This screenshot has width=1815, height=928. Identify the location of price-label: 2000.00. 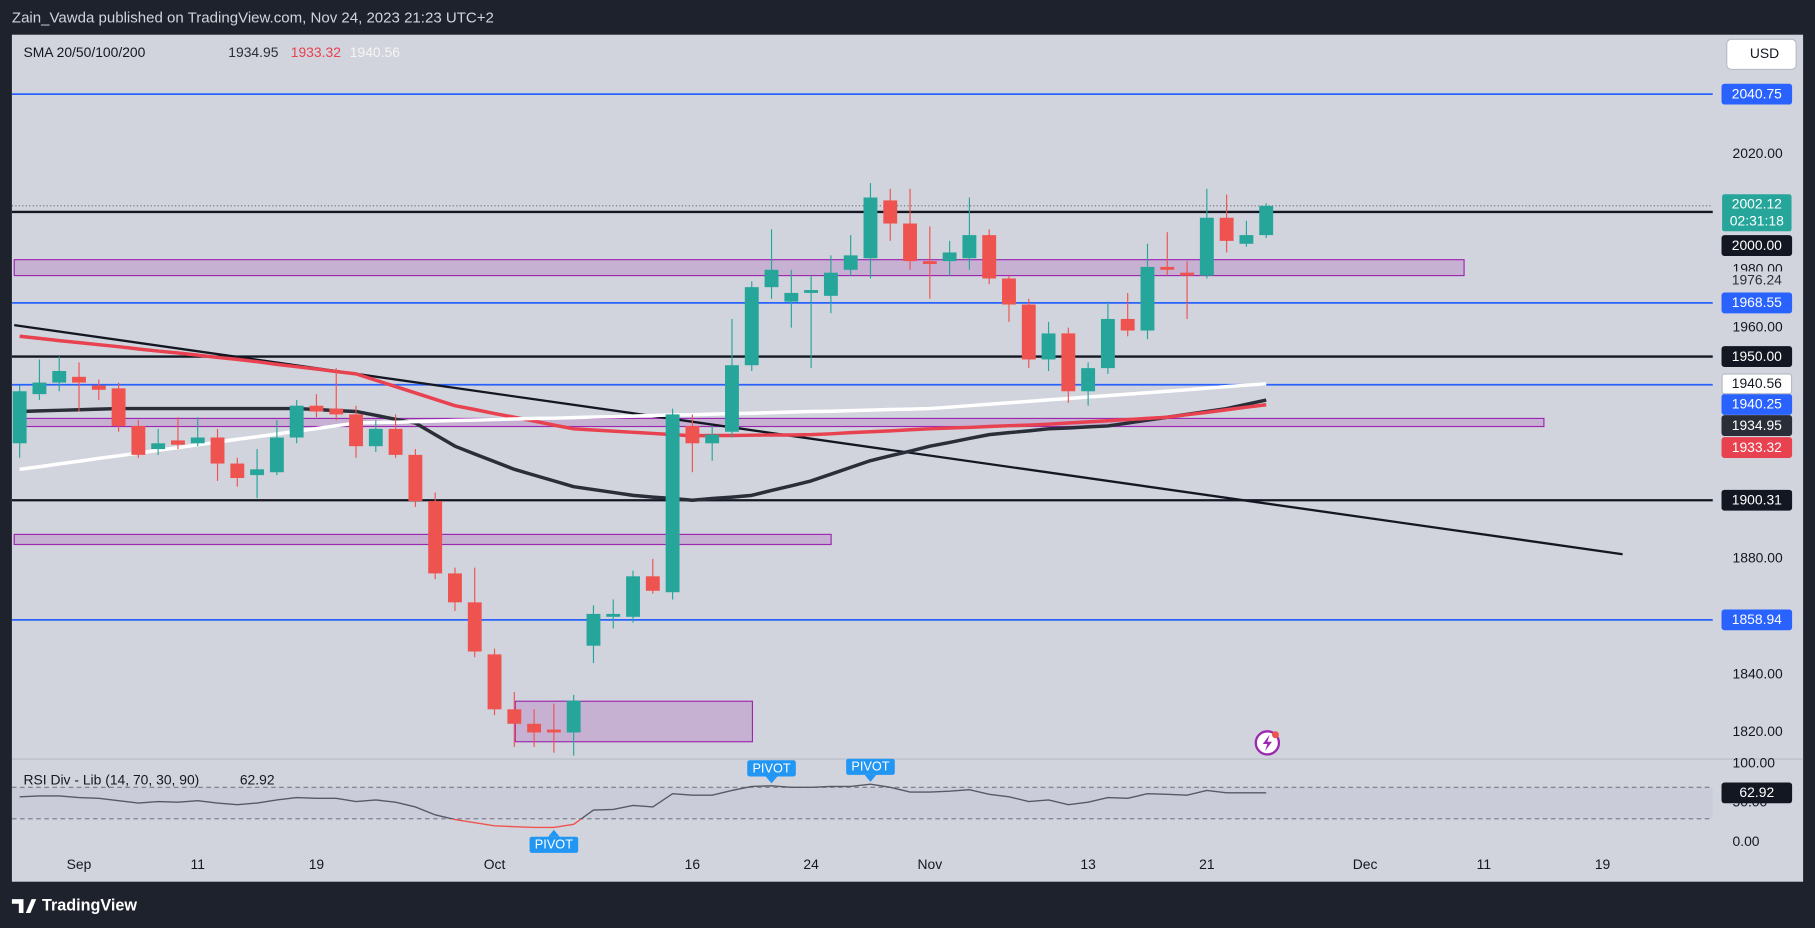
(1757, 245).